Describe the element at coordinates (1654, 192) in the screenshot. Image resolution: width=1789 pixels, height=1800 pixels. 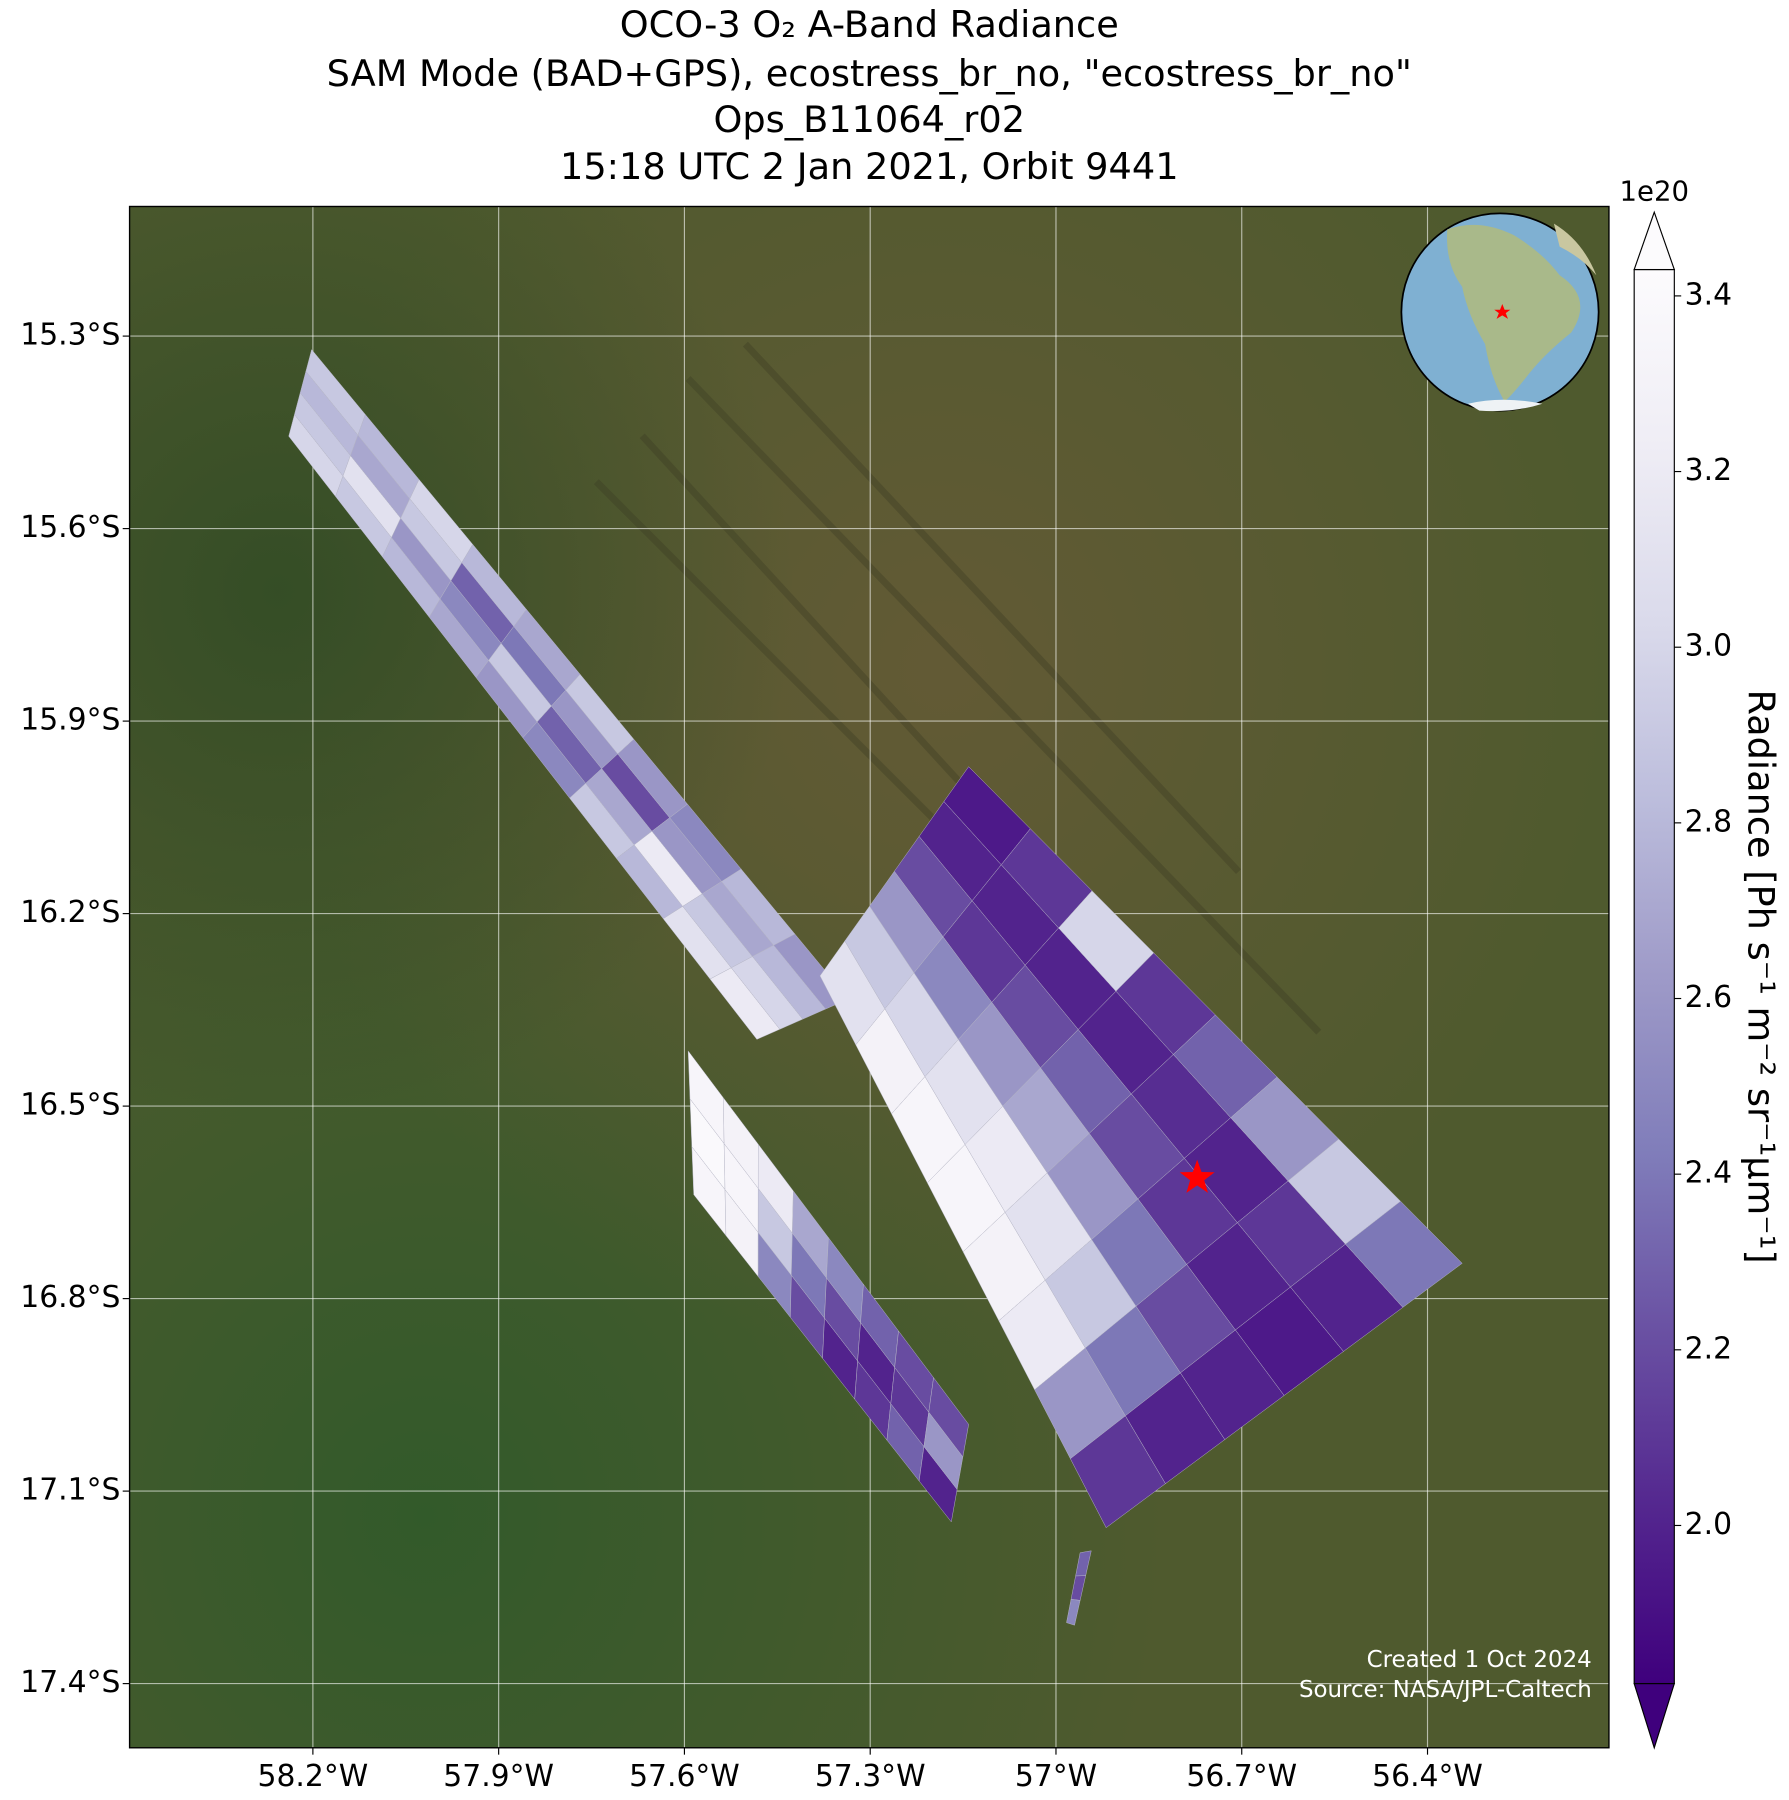
I see `colorbar-offset: 1e20` at that location.